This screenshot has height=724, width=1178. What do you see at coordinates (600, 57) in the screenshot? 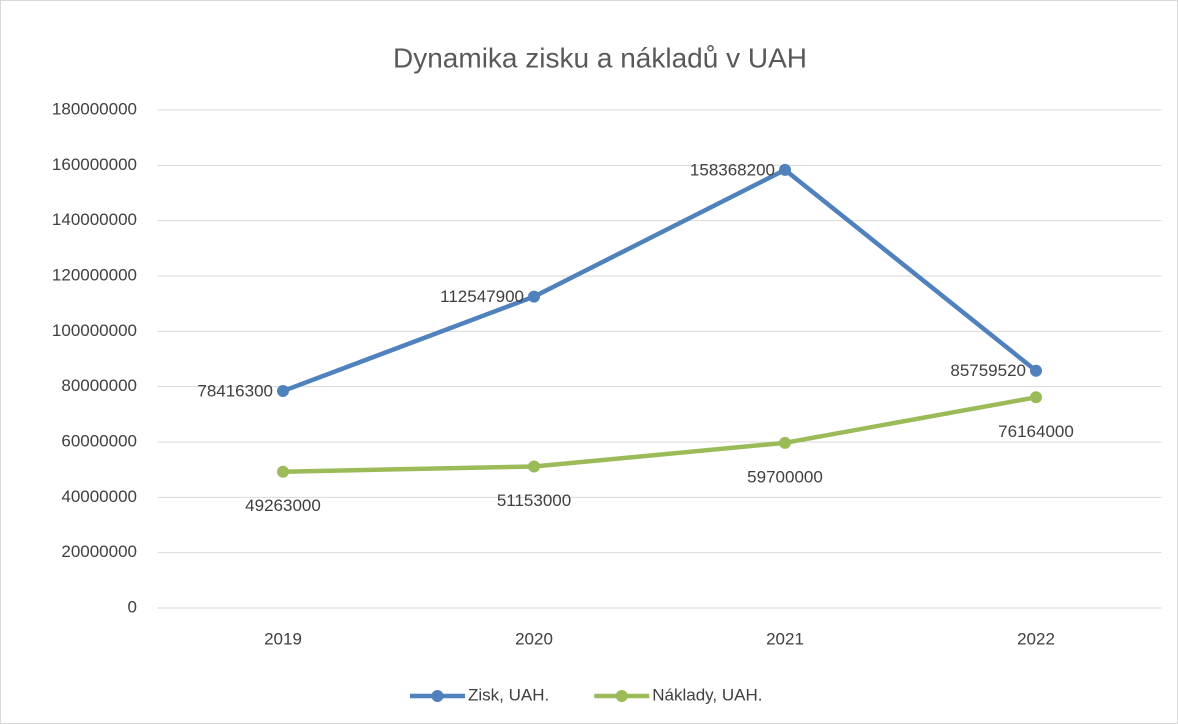
I see `chart-title: Dynamika zisku a nákladů v UAH` at bounding box center [600, 57].